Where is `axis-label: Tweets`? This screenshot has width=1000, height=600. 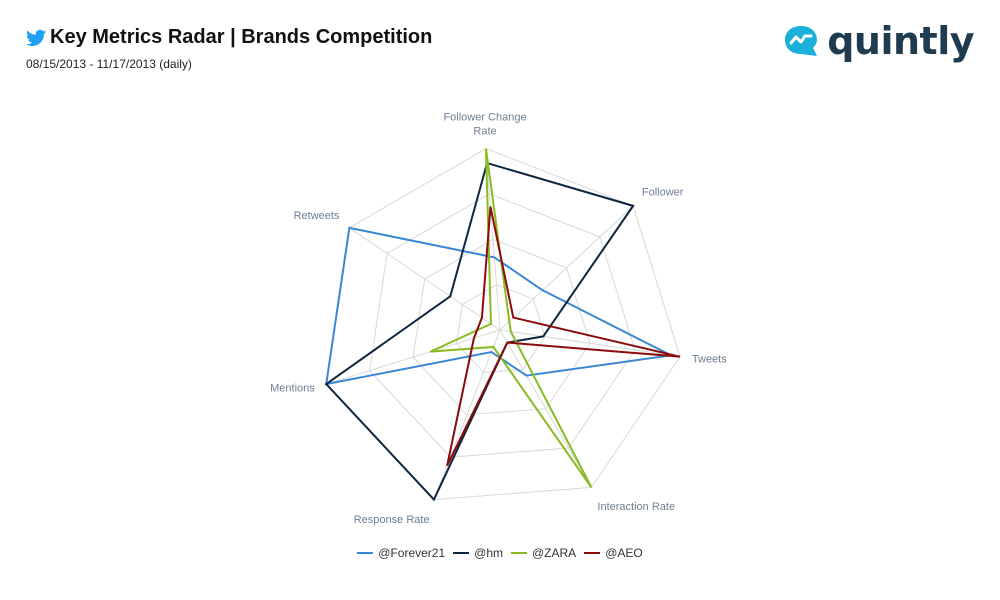
axis-label: Tweets is located at coordinates (709, 359).